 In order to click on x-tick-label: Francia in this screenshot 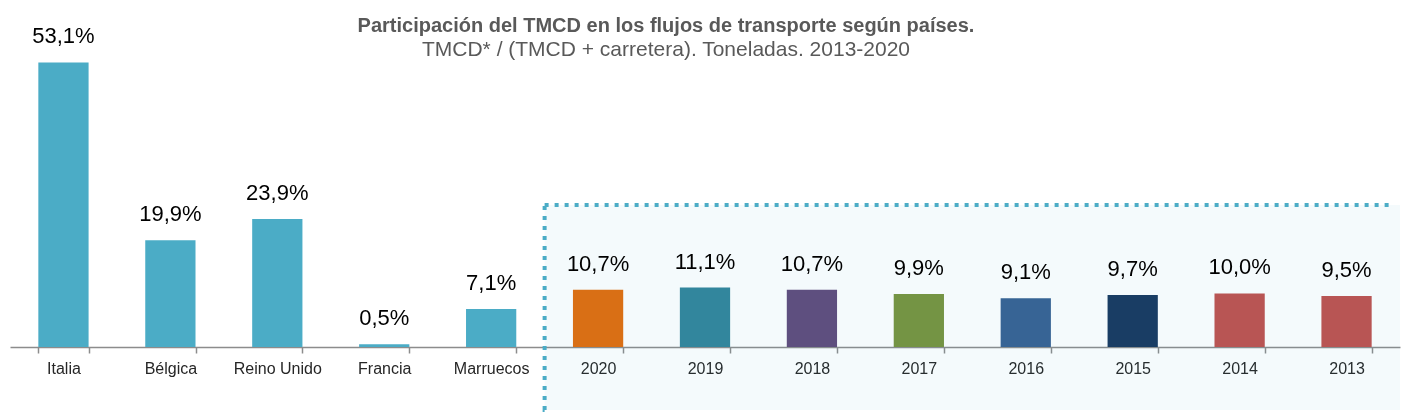, I will do `click(385, 368)`.